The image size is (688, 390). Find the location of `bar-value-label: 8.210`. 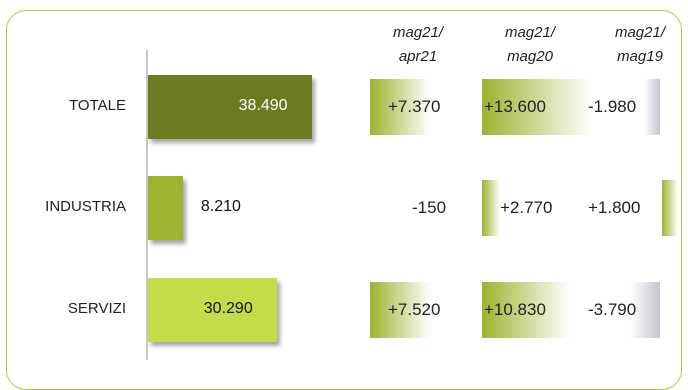

bar-value-label: 8.210 is located at coordinates (220, 206).